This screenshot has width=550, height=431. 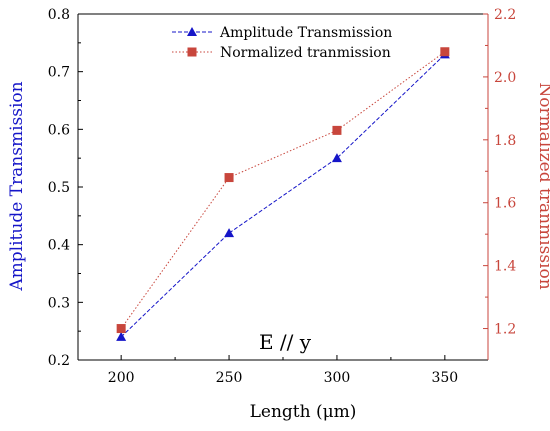 I want to click on left-y-axis: 0.2 0.3 0.4 0.5 0.6 0.7 0.8, so click(x=65, y=188).